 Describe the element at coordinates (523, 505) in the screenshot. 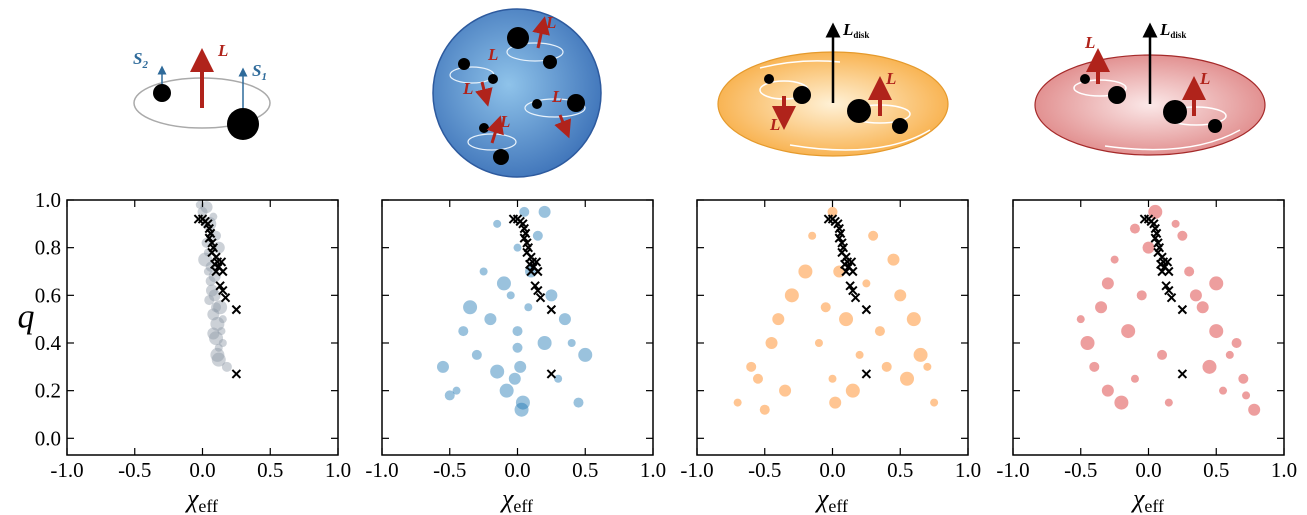

I see `x-axis-subscript: eff` at that location.